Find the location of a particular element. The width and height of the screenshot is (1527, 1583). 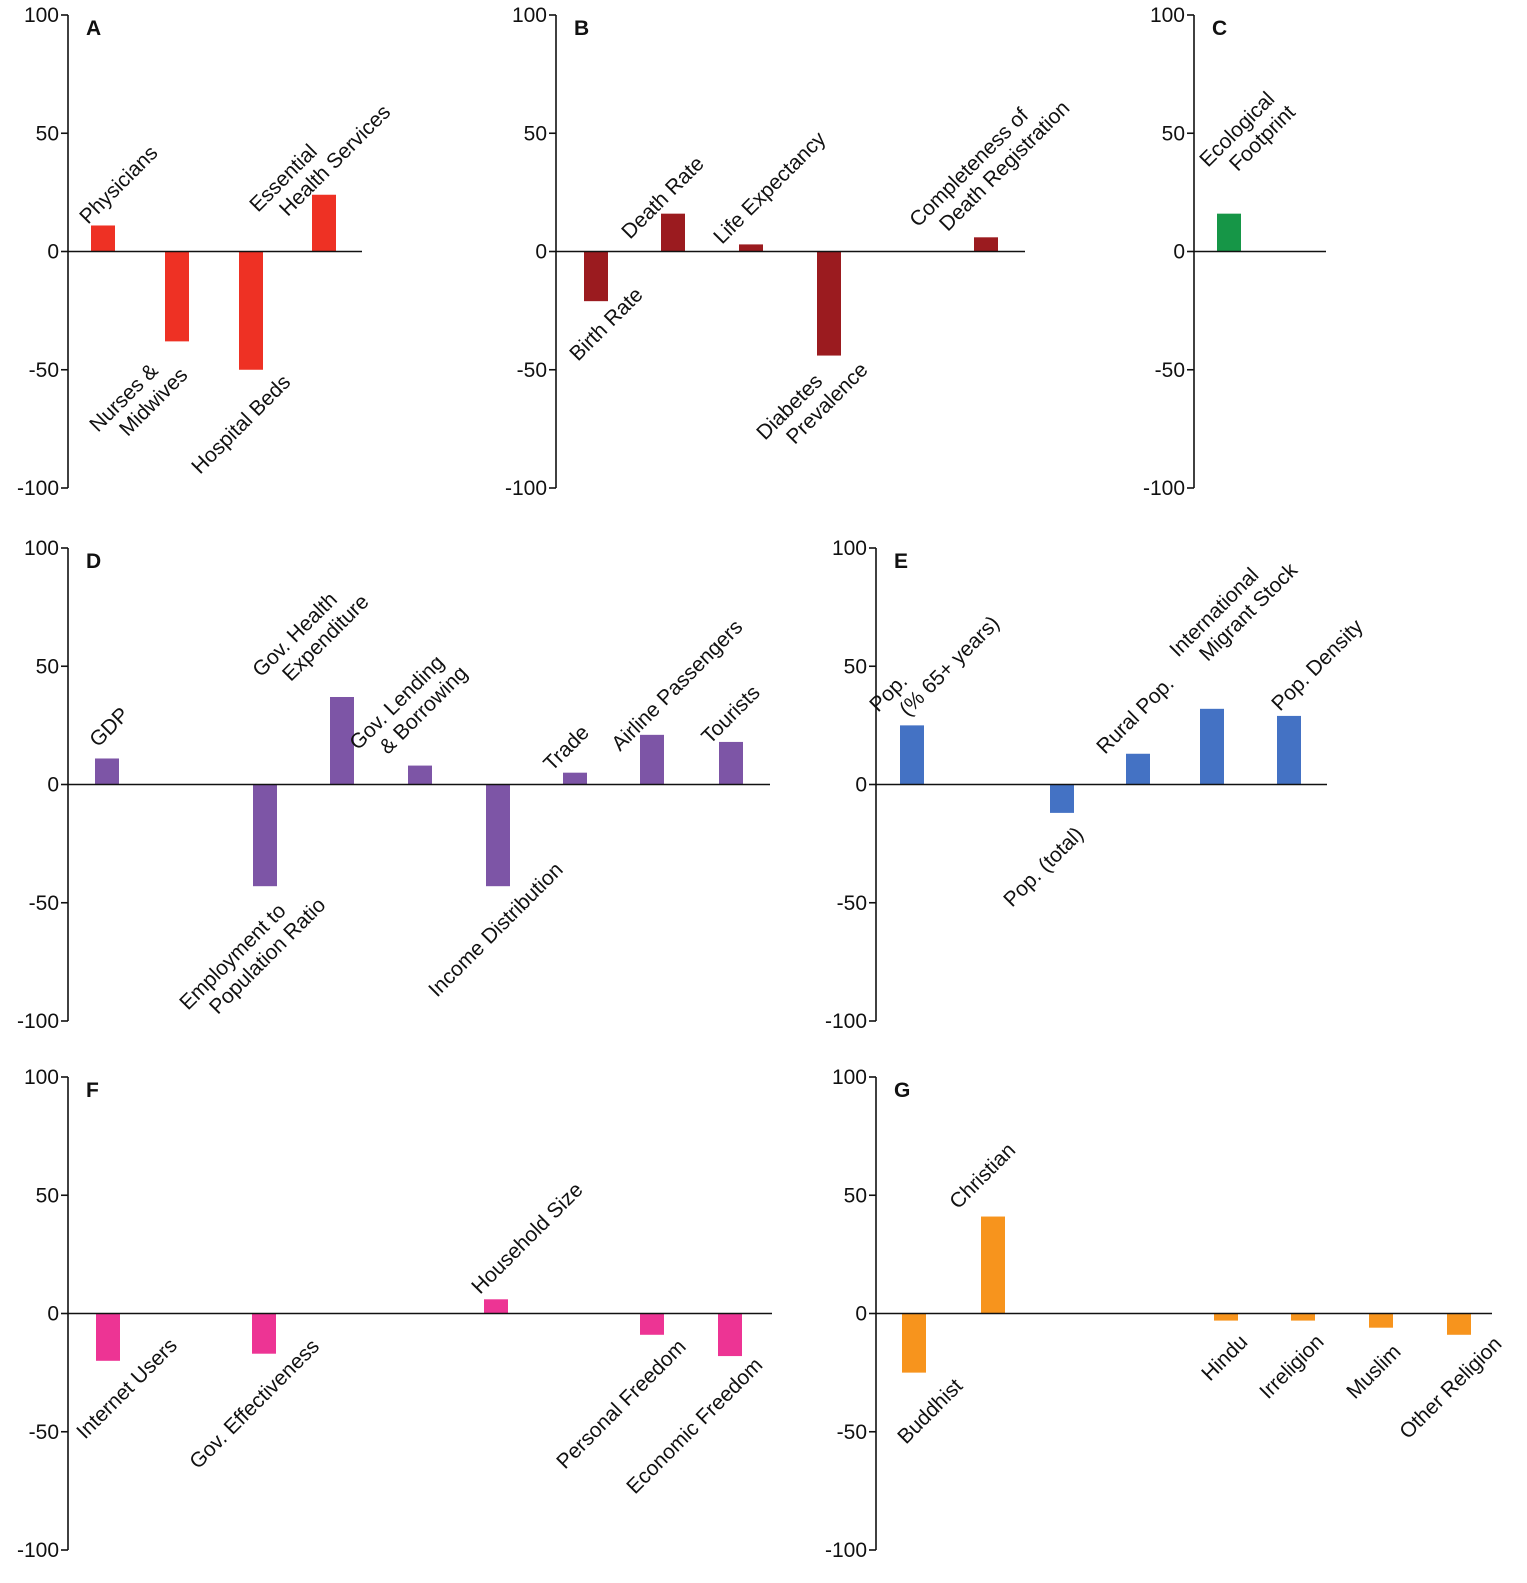

bar-trade is located at coordinates (575, 778).